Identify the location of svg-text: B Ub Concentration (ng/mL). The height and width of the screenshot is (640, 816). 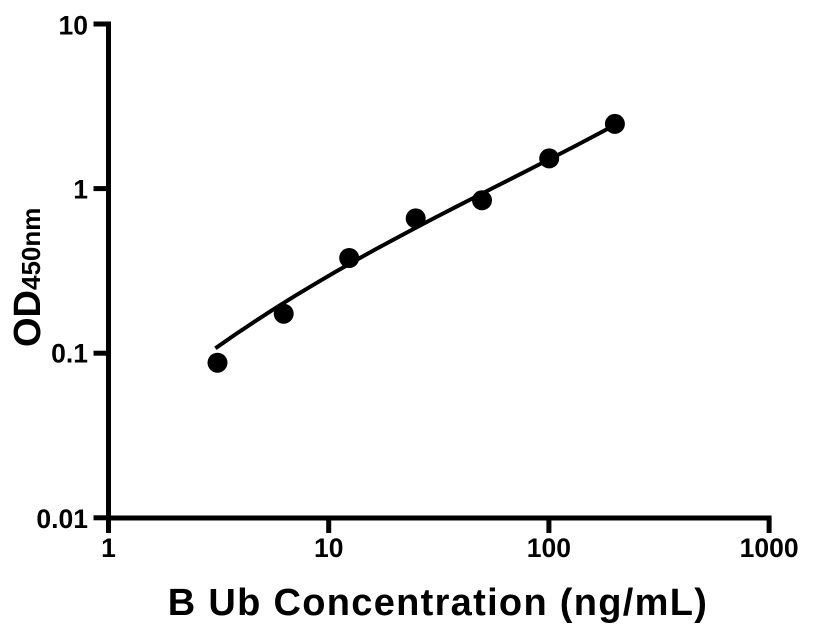
(438, 603).